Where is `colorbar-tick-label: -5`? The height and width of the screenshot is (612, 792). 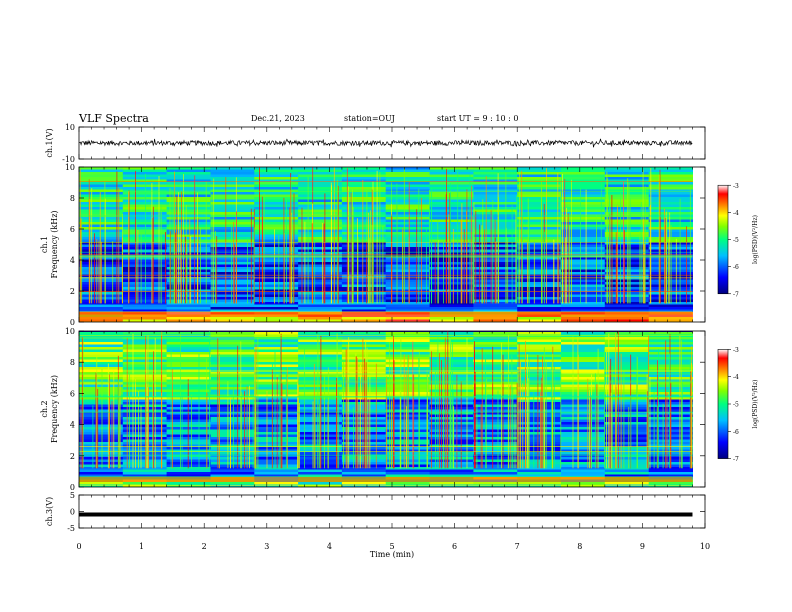 colorbar-tick-label: -5 is located at coordinates (736, 240).